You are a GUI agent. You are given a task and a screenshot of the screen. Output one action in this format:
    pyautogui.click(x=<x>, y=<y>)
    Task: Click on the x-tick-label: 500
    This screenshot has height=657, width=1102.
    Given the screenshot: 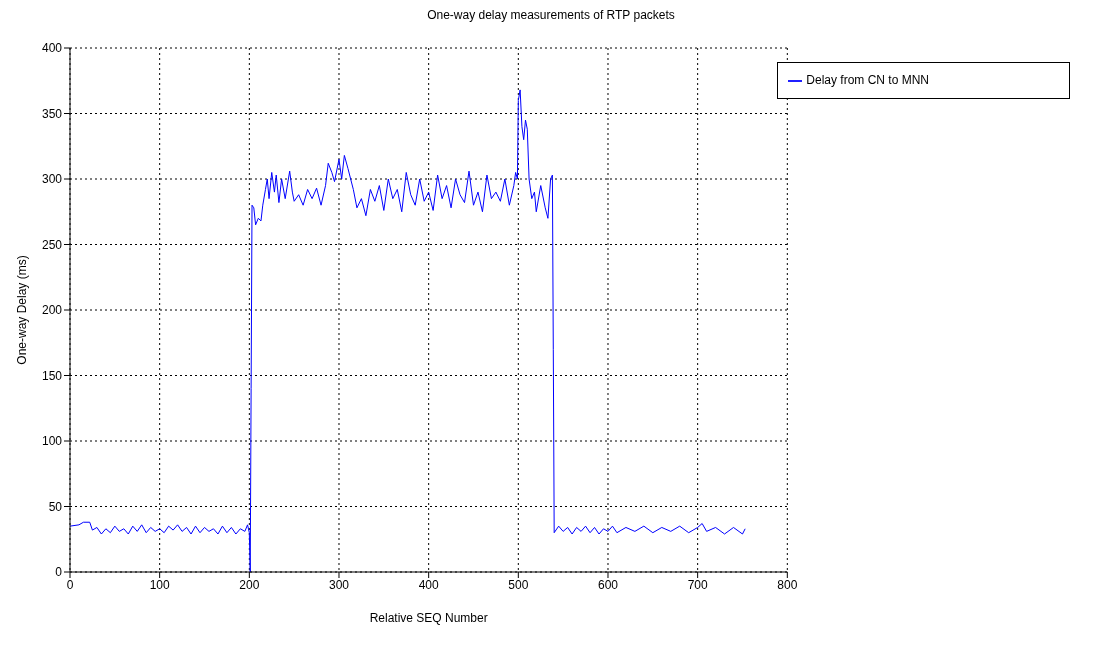 What is the action you would take?
    pyautogui.click(x=518, y=584)
    